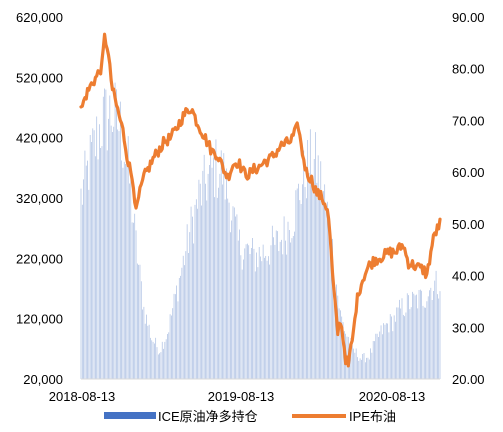 This screenshot has height=432, width=503. What do you see at coordinates (468, 69) in the screenshot?
I see `right-axis-tick-label: 80.00` at bounding box center [468, 69].